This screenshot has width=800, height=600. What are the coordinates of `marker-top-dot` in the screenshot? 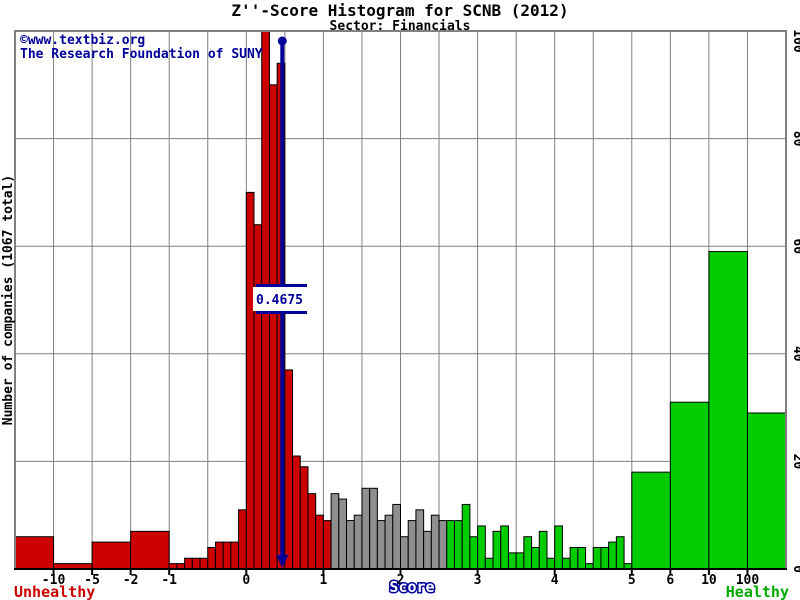 It's located at (282, 41).